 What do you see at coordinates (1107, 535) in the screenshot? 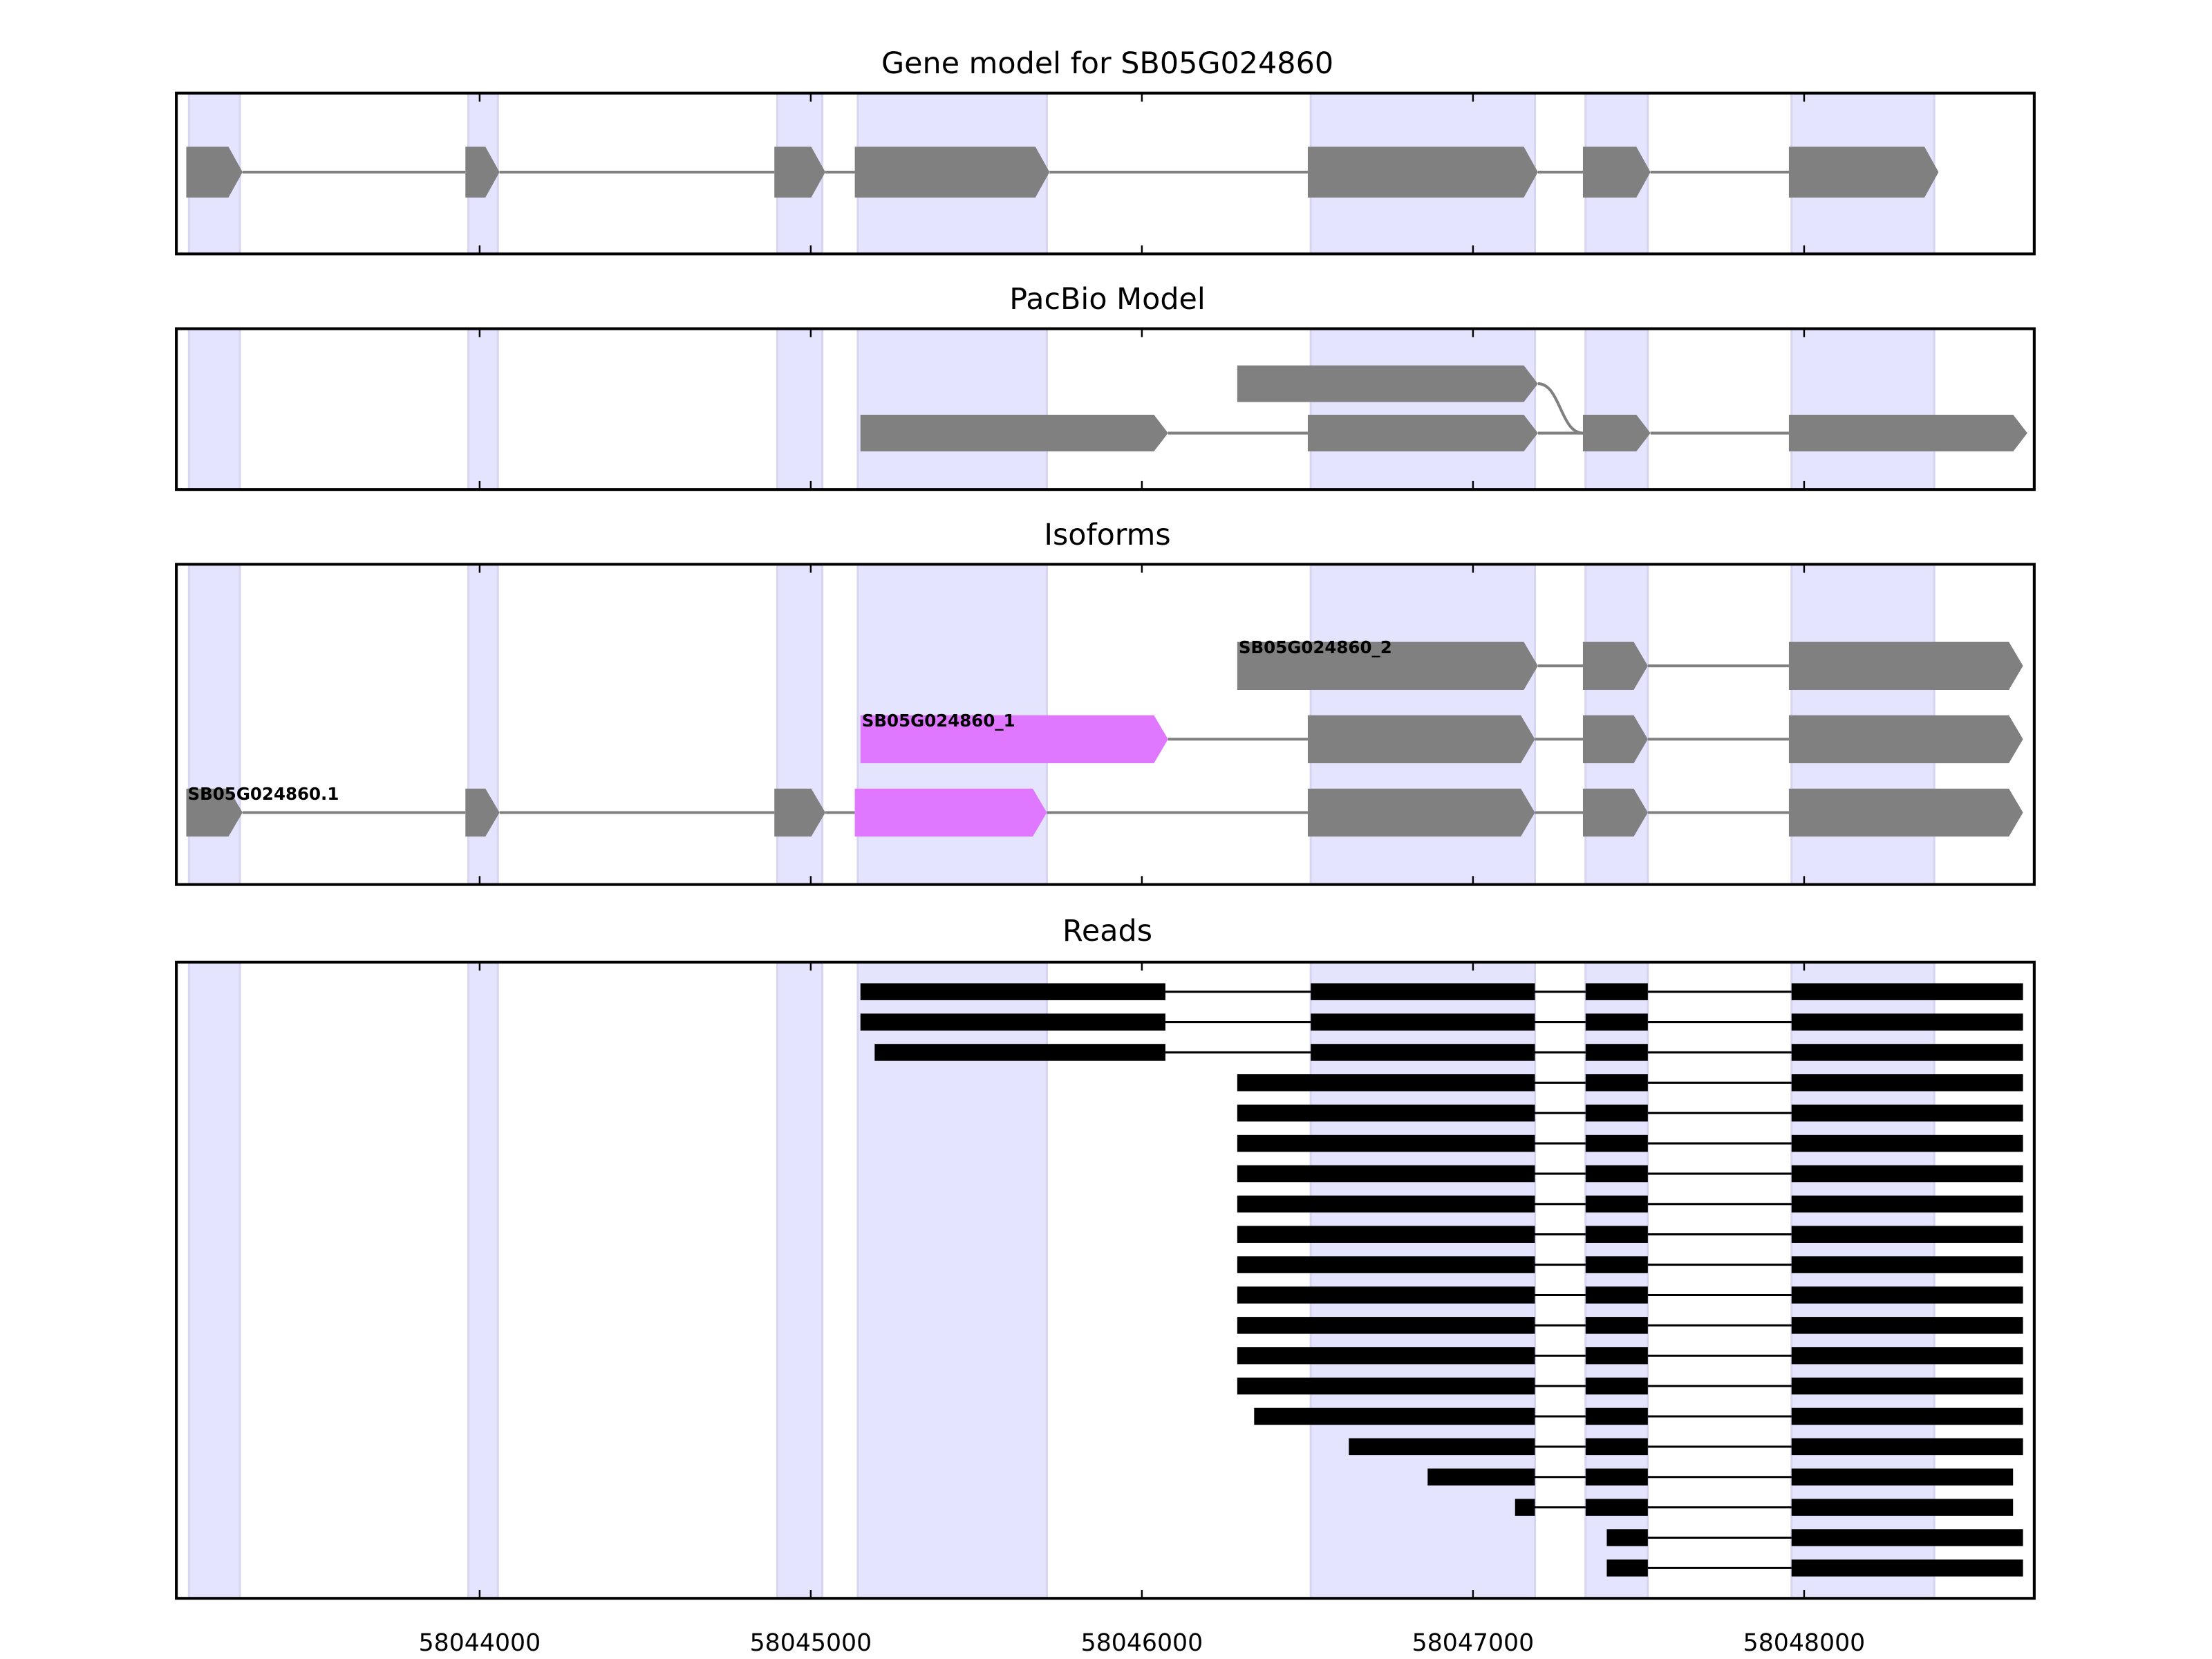
I see `panel-title-isoforms: Isoforms` at bounding box center [1107, 535].